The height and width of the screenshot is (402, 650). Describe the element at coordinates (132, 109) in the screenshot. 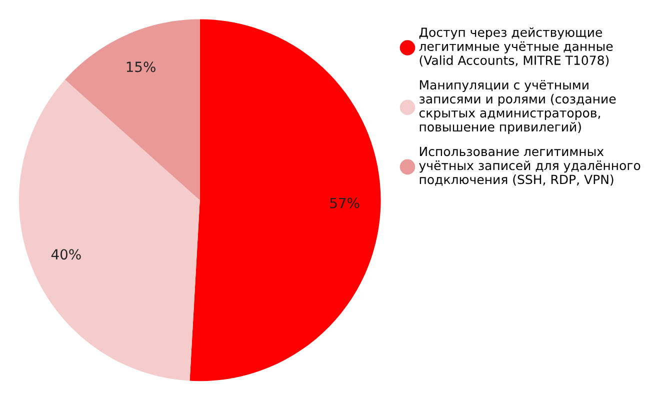

I see `pie-slice` at that location.